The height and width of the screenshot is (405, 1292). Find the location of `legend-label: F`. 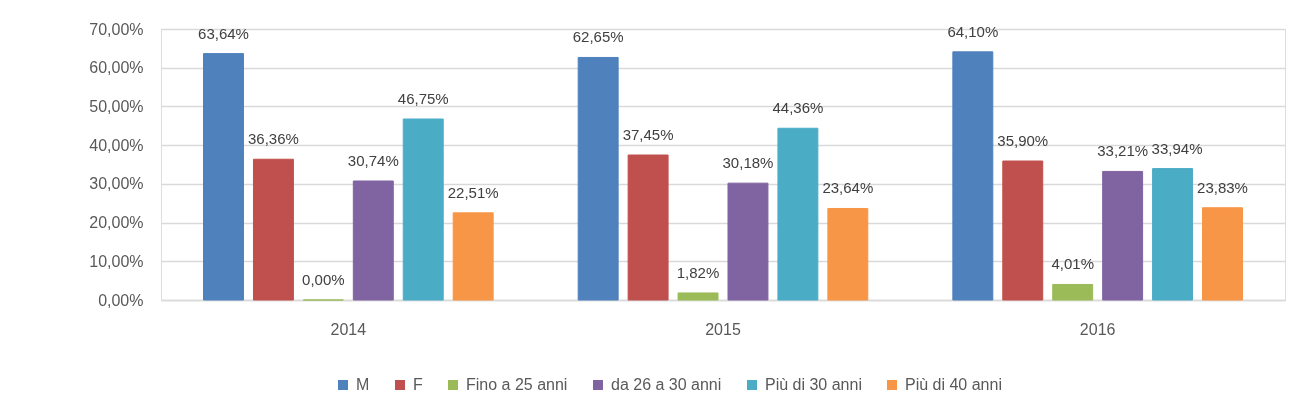

legend-label: F is located at coordinates (418, 384).